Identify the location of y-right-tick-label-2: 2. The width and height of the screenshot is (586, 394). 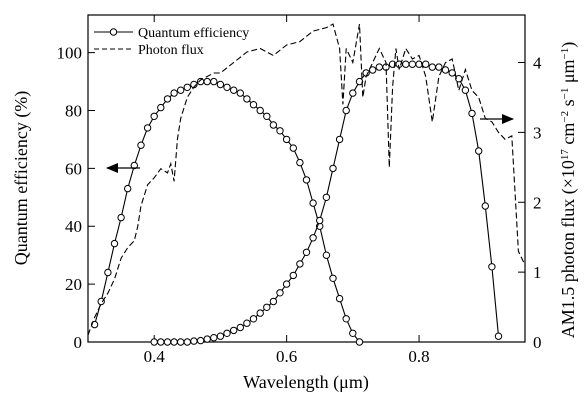
(537, 202).